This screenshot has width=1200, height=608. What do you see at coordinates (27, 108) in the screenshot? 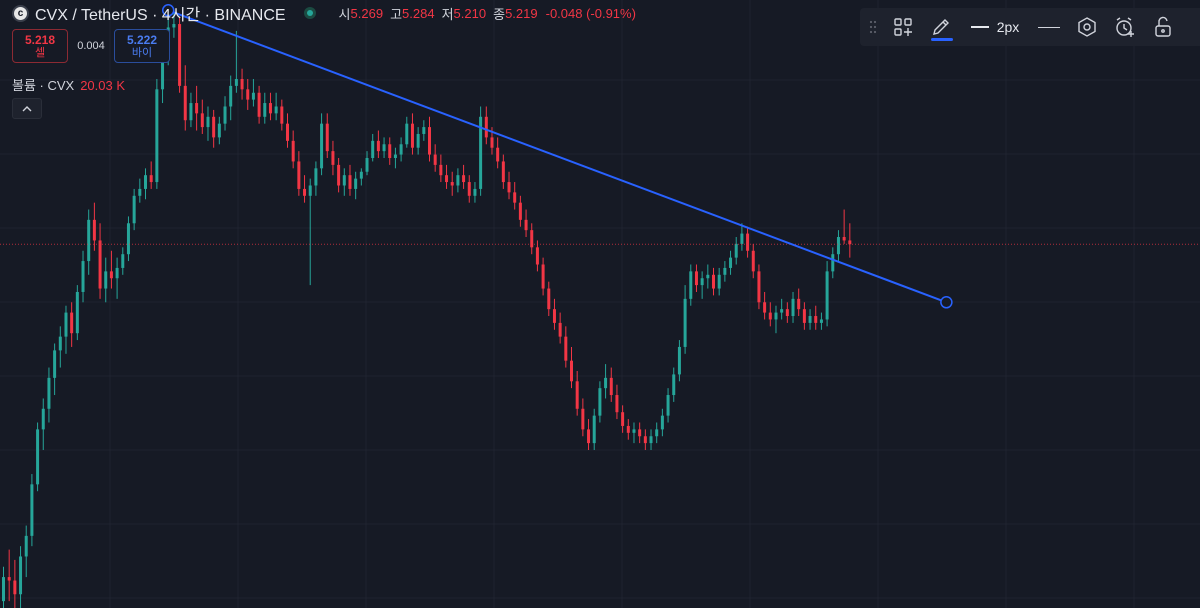
I see `collapse-legend-button` at bounding box center [27, 108].